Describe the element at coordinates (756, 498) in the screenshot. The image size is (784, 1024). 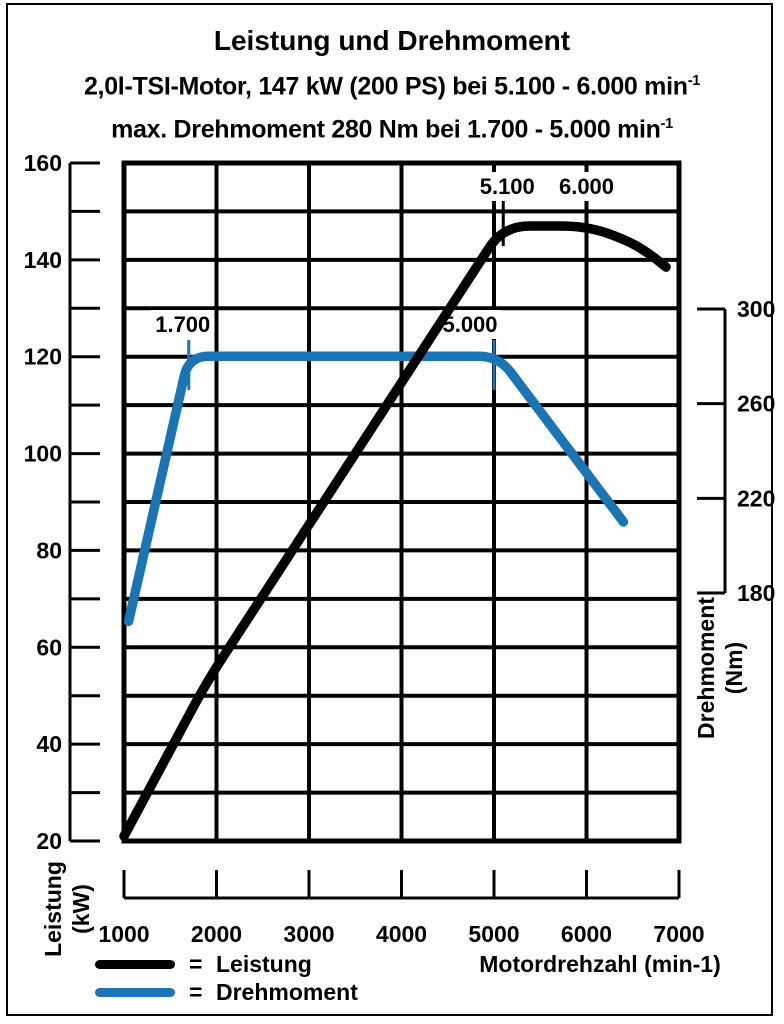
I see `right-axis-tick-label: 220` at that location.